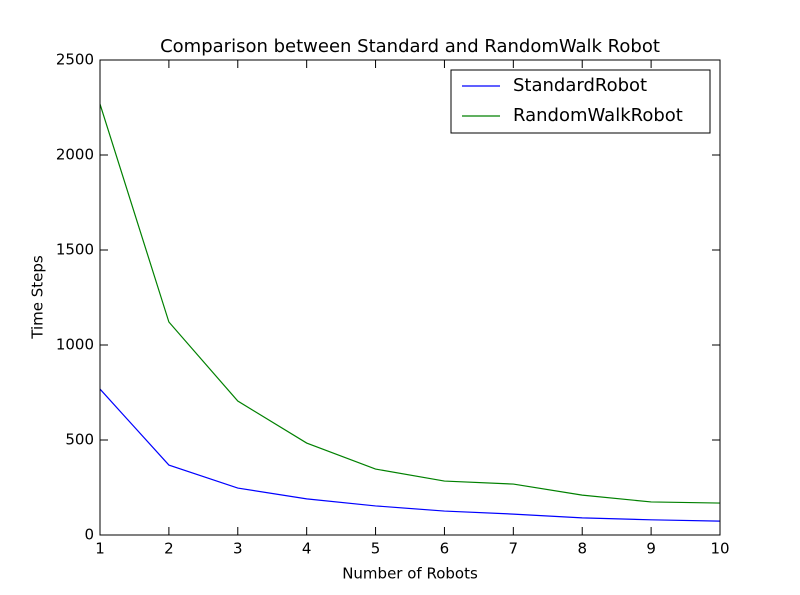 Image resolution: width=800 pixels, height=595 pixels. Describe the element at coordinates (598, 115) in the screenshot. I see `legend-label: RandomWalkRobot` at that location.